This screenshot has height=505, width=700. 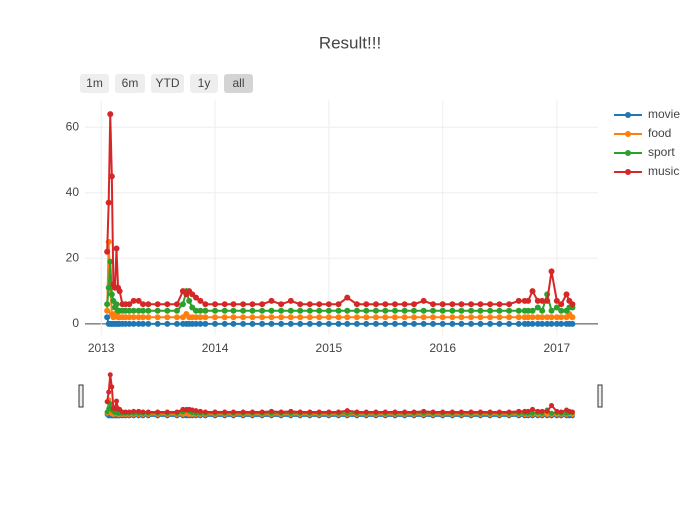 What do you see at coordinates (73, 257) in the screenshot?
I see `y-tick-label: 20` at bounding box center [73, 257].